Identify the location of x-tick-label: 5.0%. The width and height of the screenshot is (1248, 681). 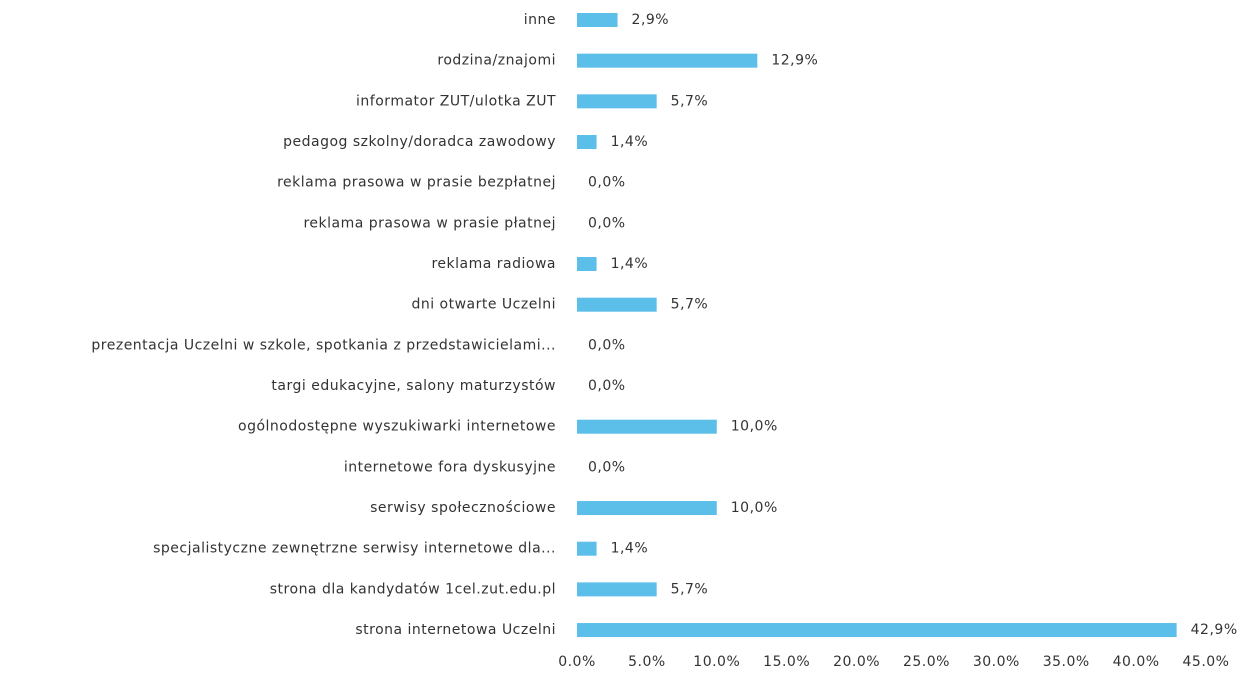
(647, 662).